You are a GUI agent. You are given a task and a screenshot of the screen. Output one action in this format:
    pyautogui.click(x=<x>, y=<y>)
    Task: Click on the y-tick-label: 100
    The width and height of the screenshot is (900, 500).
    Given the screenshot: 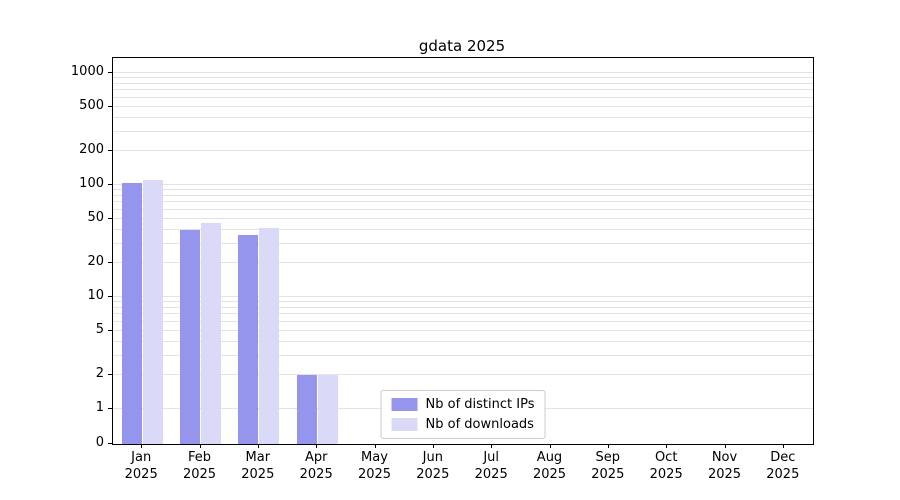 What is the action you would take?
    pyautogui.click(x=91, y=183)
    